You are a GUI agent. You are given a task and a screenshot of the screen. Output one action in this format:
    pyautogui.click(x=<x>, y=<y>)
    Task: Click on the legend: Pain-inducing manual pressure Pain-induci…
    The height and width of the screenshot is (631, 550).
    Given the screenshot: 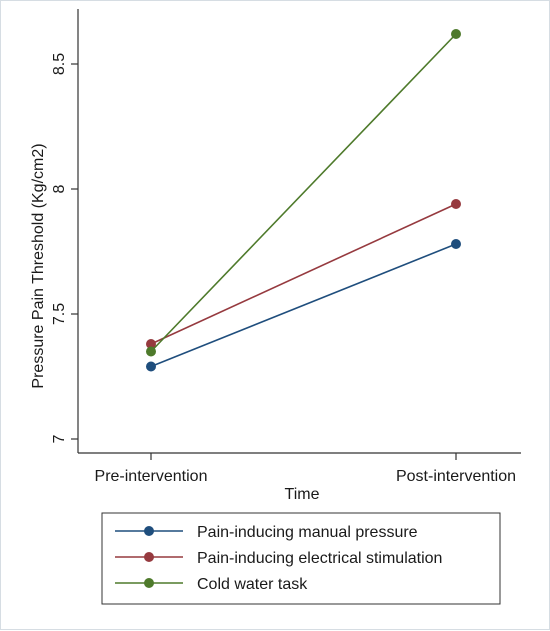 What is the action you would take?
    pyautogui.click(x=278, y=558)
    